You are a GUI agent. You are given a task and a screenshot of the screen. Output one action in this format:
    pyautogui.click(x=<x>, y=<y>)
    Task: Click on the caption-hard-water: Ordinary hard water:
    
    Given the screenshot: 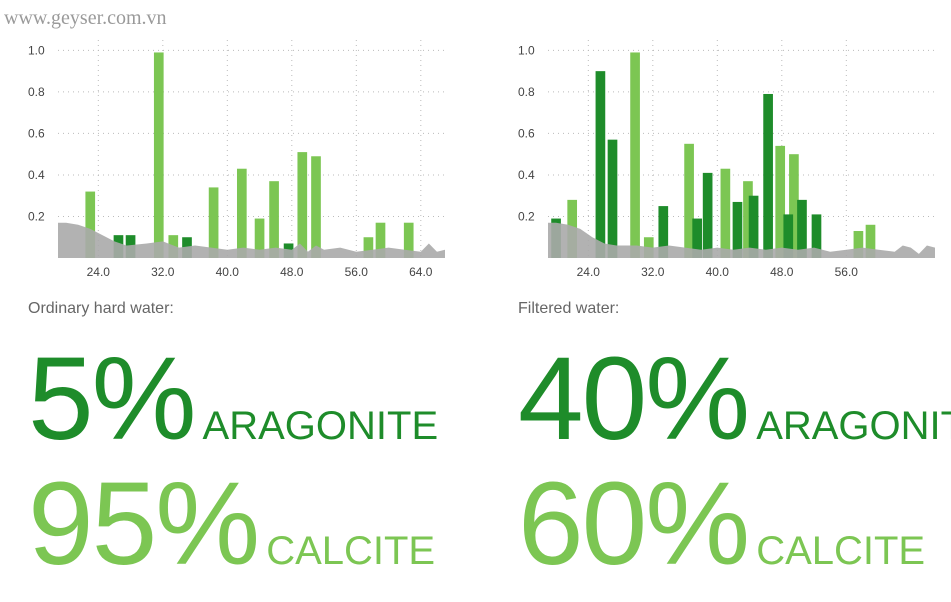 What is the action you would take?
    pyautogui.click(x=101, y=308)
    